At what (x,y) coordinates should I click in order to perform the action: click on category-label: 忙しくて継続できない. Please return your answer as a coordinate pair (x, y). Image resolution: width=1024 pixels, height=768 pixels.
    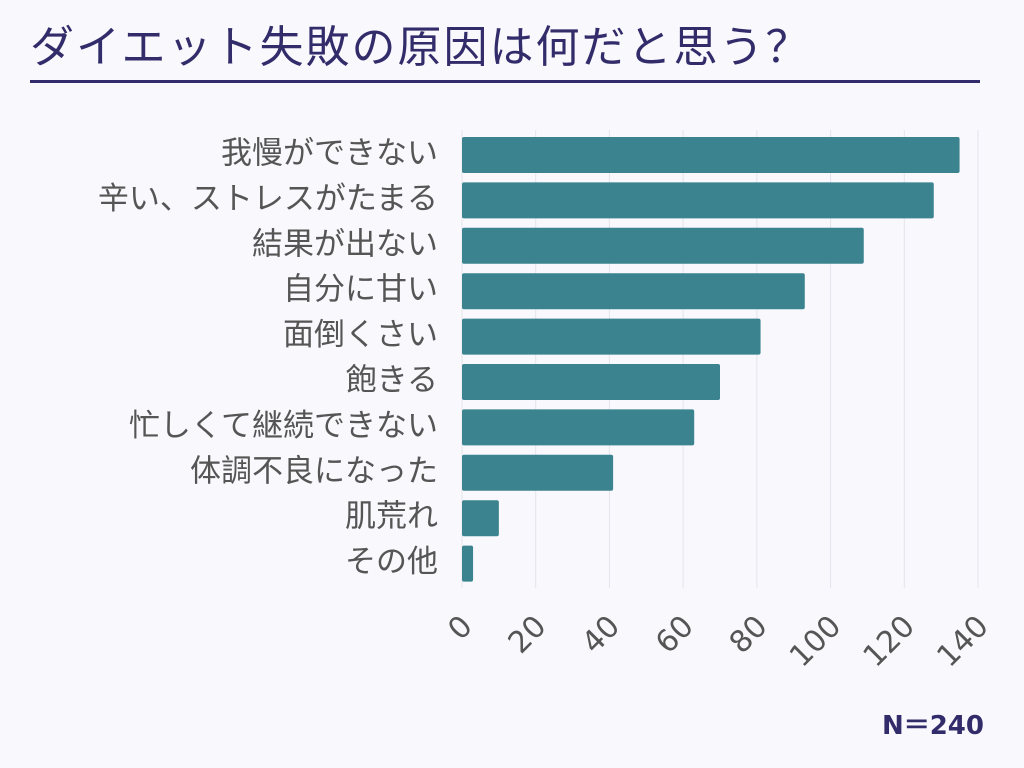
    Looking at the image, I should click on (283, 426).